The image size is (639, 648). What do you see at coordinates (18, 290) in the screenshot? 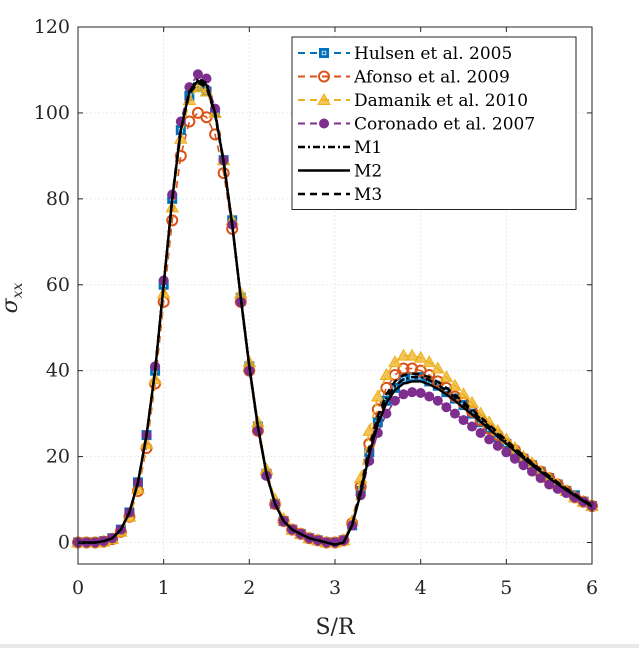
I see `y-axis-label-subscript: xx` at bounding box center [18, 290].